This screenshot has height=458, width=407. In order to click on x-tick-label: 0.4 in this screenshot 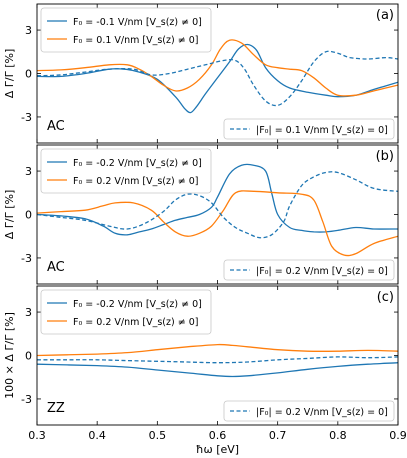, I will do `click(97, 435)`.